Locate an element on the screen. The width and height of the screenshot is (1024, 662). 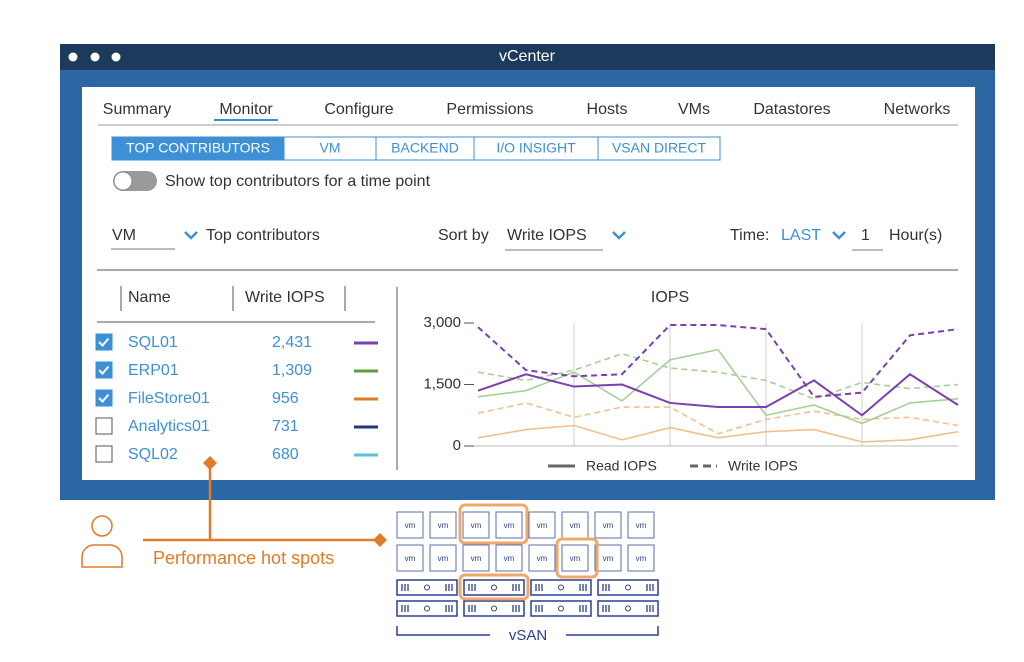
toggle-label: Show top contributors for a time point is located at coordinates (298, 181).